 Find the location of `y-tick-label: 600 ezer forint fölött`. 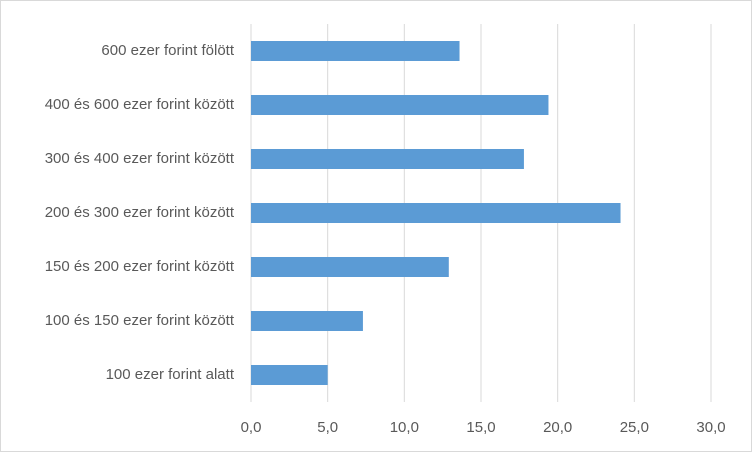

y-tick-label: 600 ezer forint fölött is located at coordinates (167, 50).